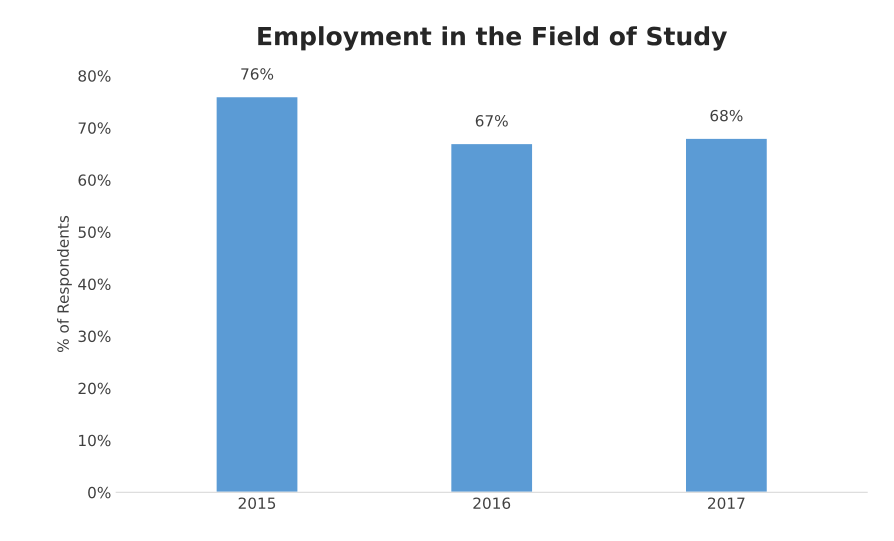 Image resolution: width=894 pixels, height=541 pixels. Describe the element at coordinates (491, 503) in the screenshot. I see `x-tick-label: 2016` at that location.